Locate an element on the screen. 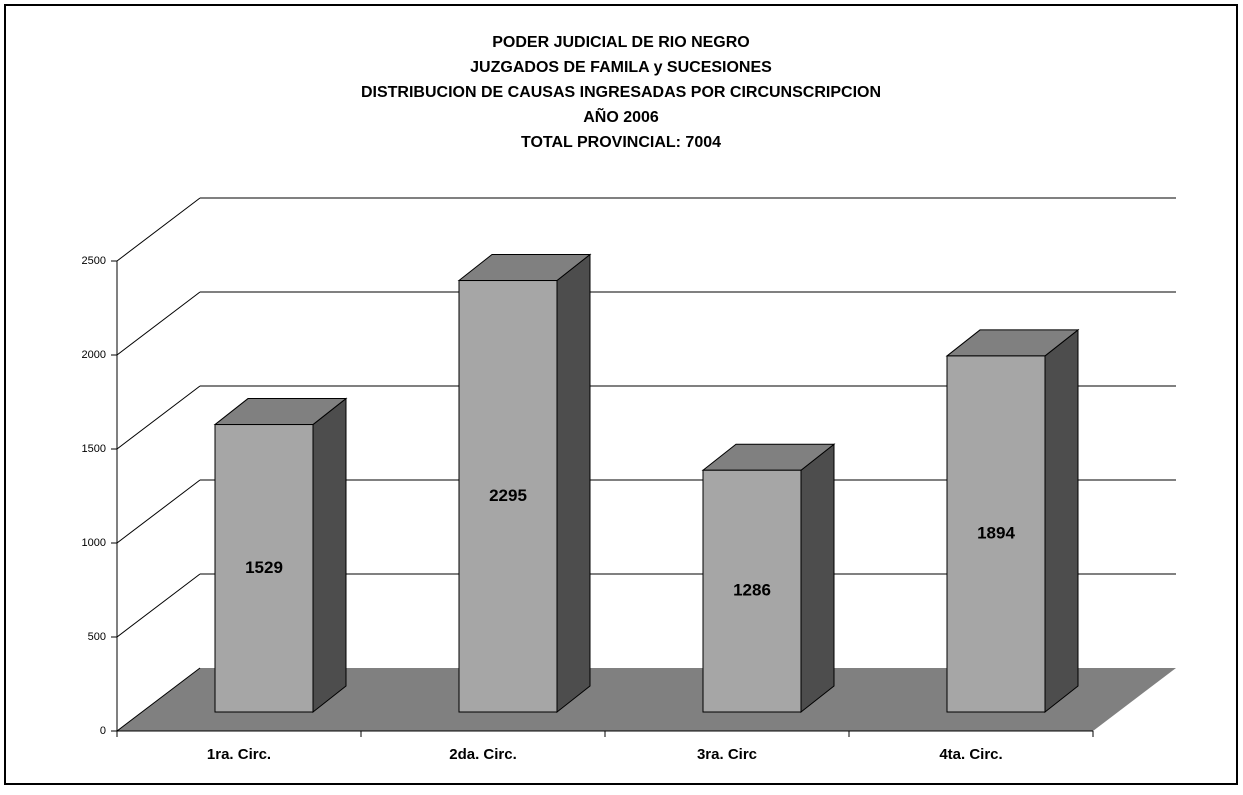 This screenshot has height=795, width=1243. y-tick-label: 0 is located at coordinates (103, 731).